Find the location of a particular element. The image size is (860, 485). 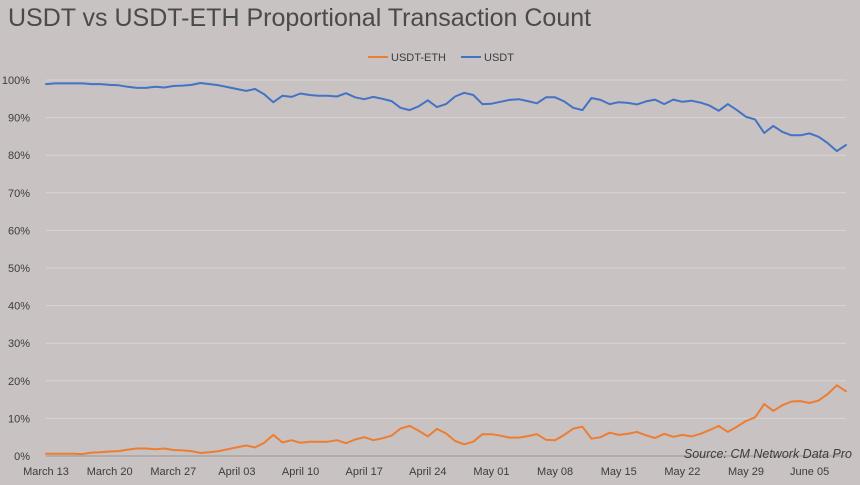

x-tick-label: May 22 is located at coordinates (682, 472).